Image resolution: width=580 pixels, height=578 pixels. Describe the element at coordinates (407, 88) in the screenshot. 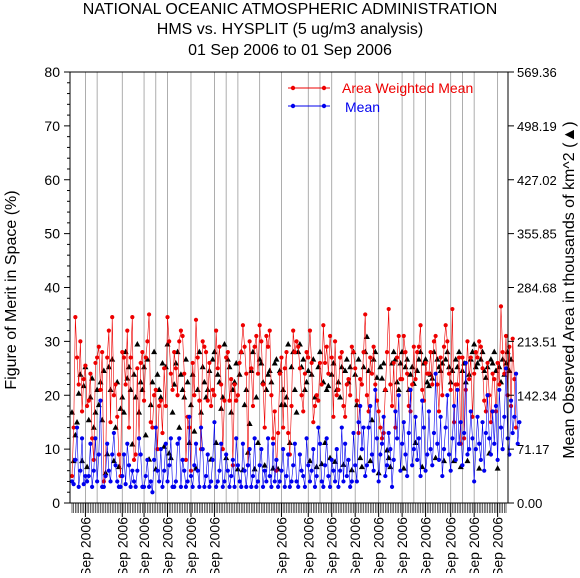

I see `legend-awm-label: Area Weighted Mean` at that location.